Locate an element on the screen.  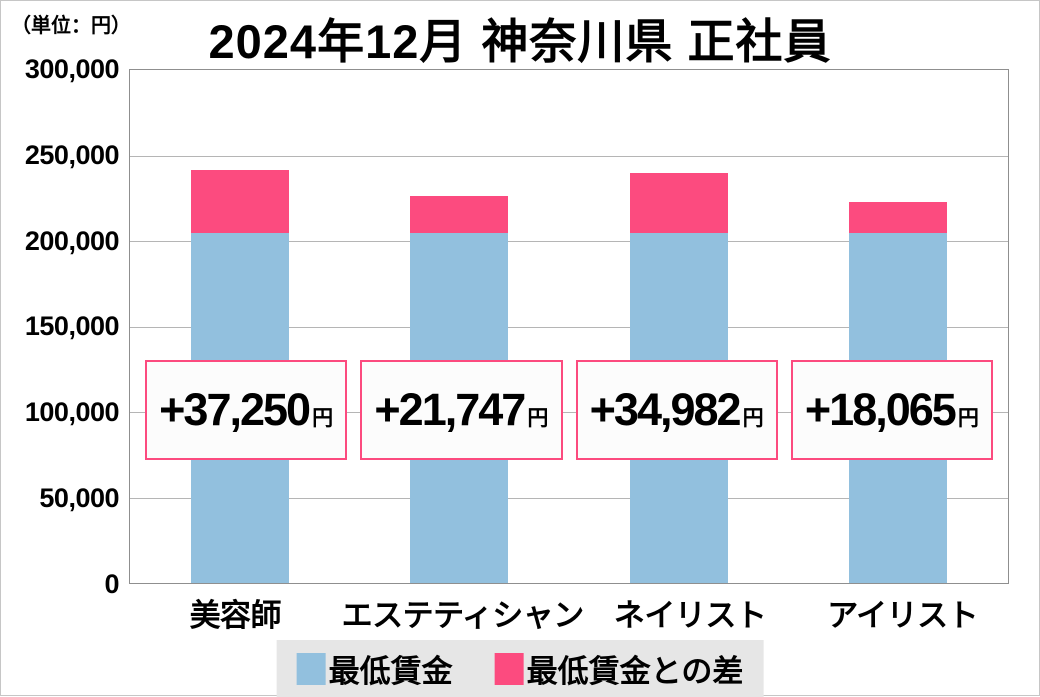
diff-value: +21,747 is located at coordinates (450, 409).